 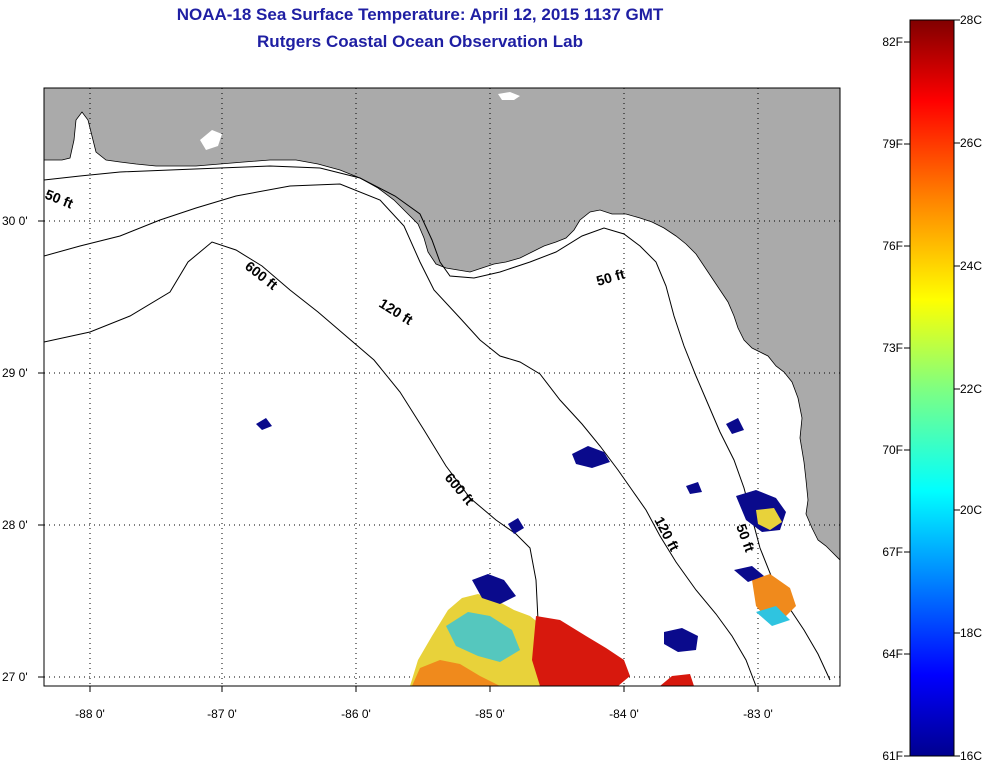 I want to click on colorbar-c-label: 22C, so click(x=971, y=389).